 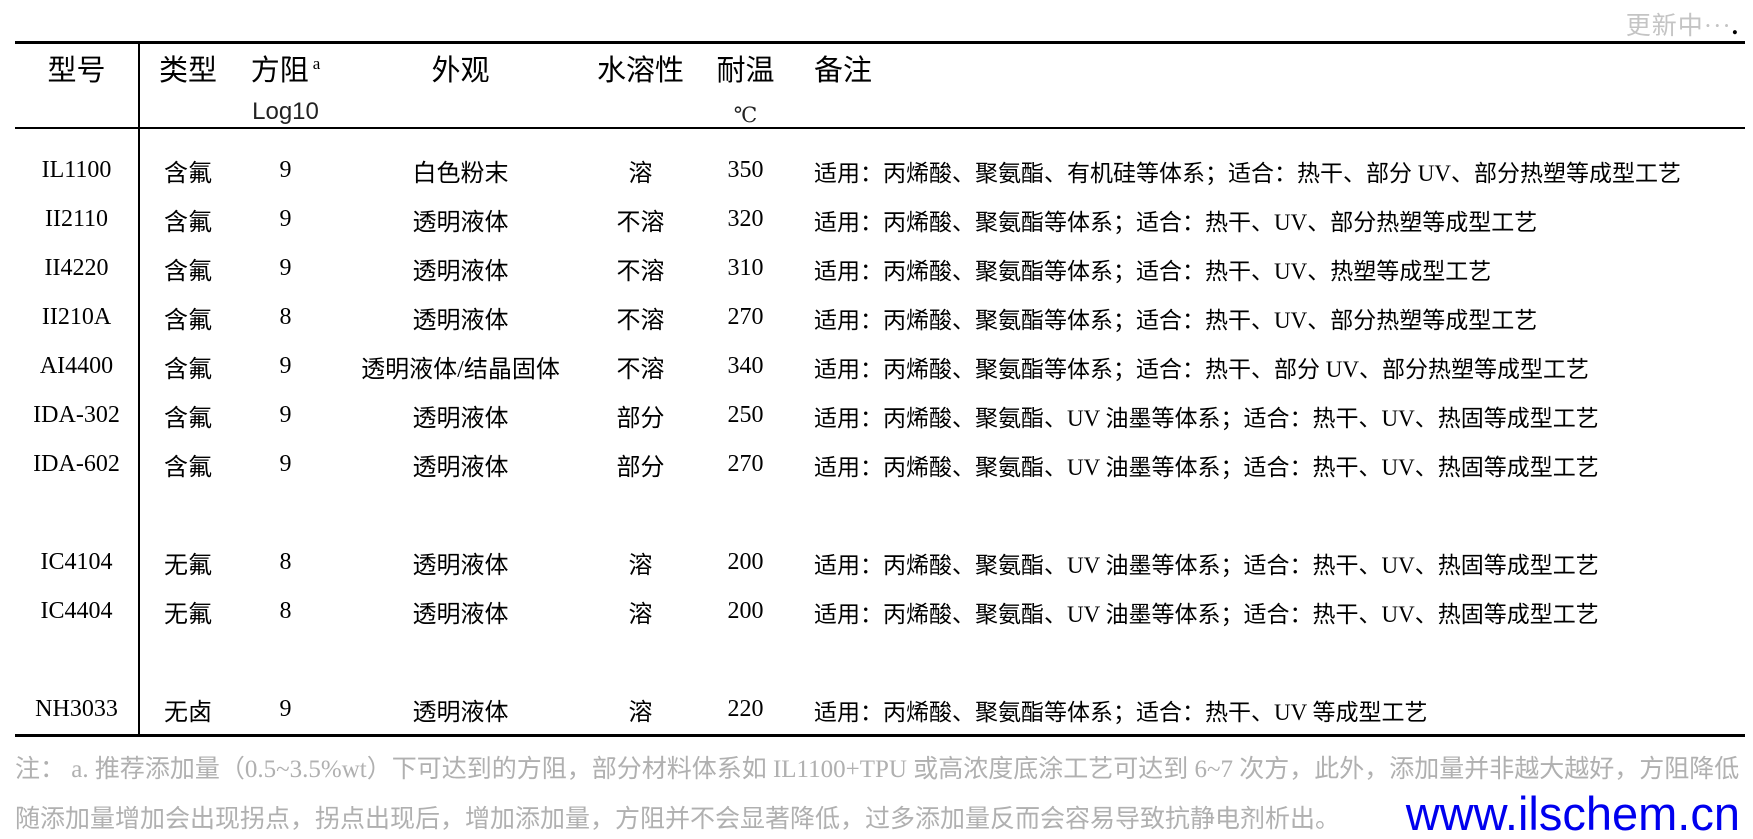 What do you see at coordinates (745, 71) in the screenshot?
I see `header-temp-label: 耐温` at bounding box center [745, 71].